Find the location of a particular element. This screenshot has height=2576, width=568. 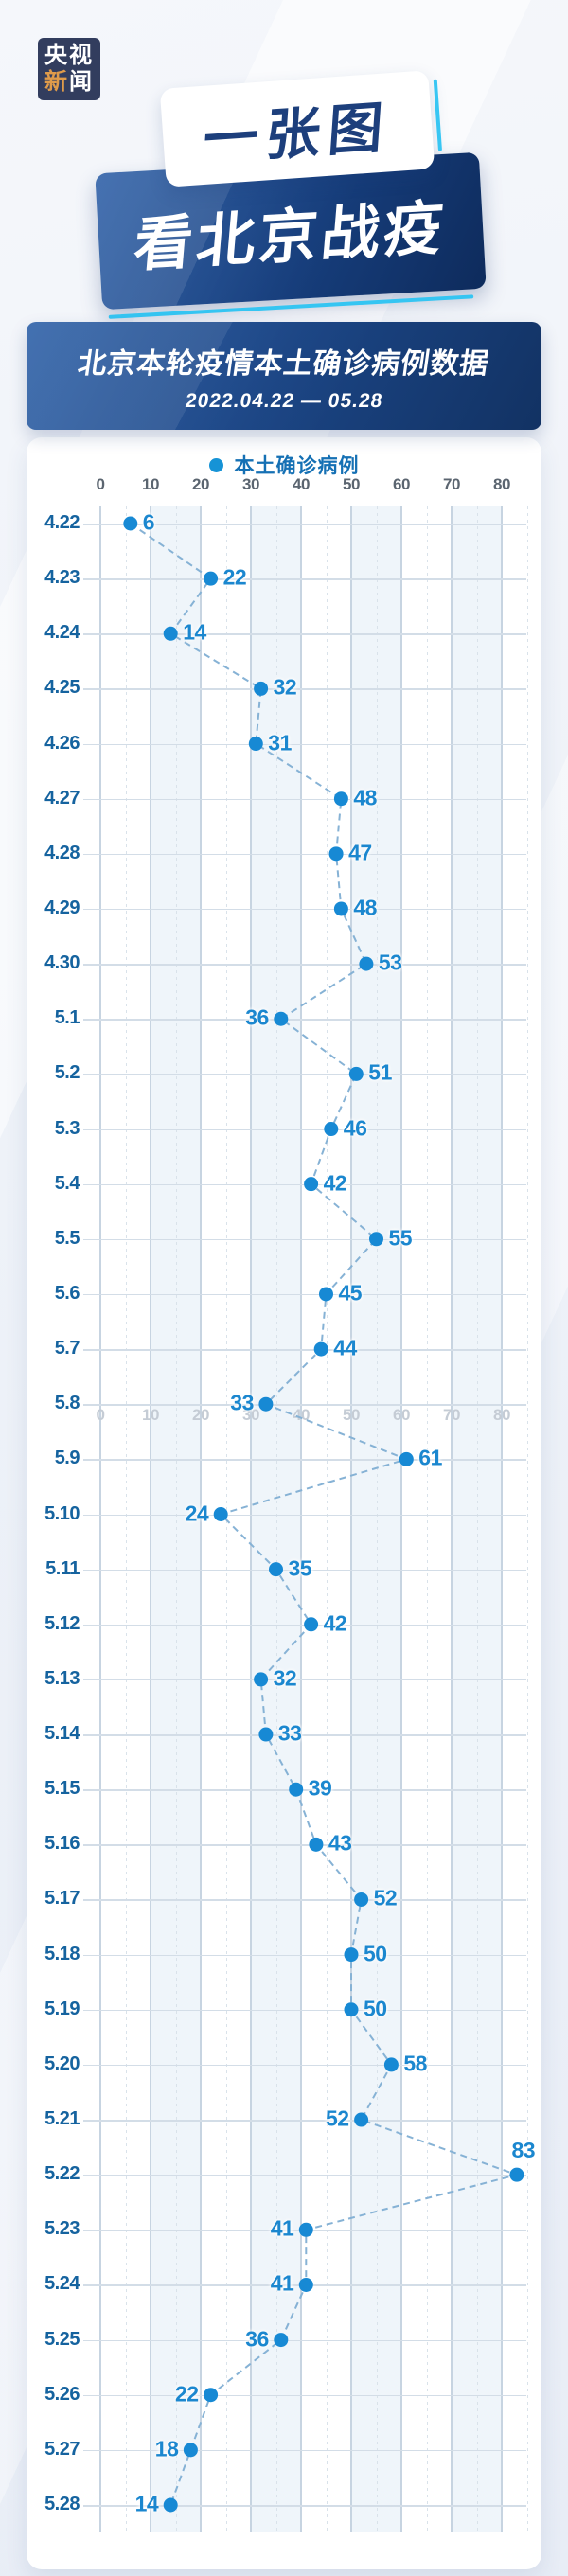

date-label: 5.7 is located at coordinates (67, 1348).